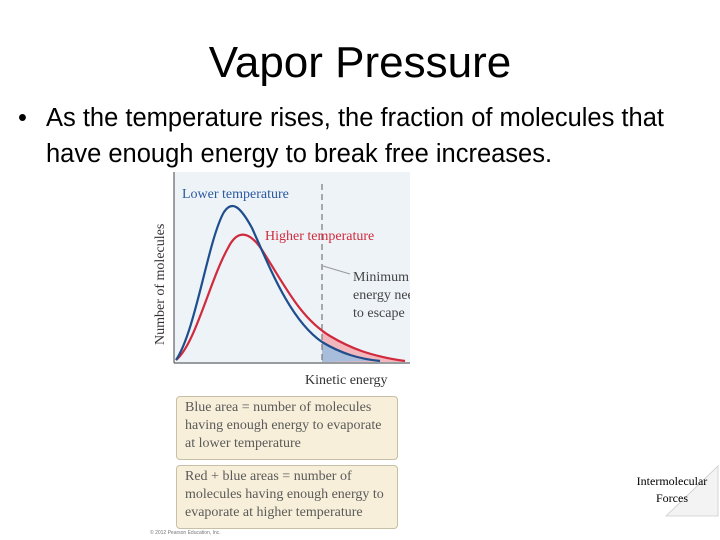  I want to click on threshold-label-line-2: energy needed, so click(381, 295).